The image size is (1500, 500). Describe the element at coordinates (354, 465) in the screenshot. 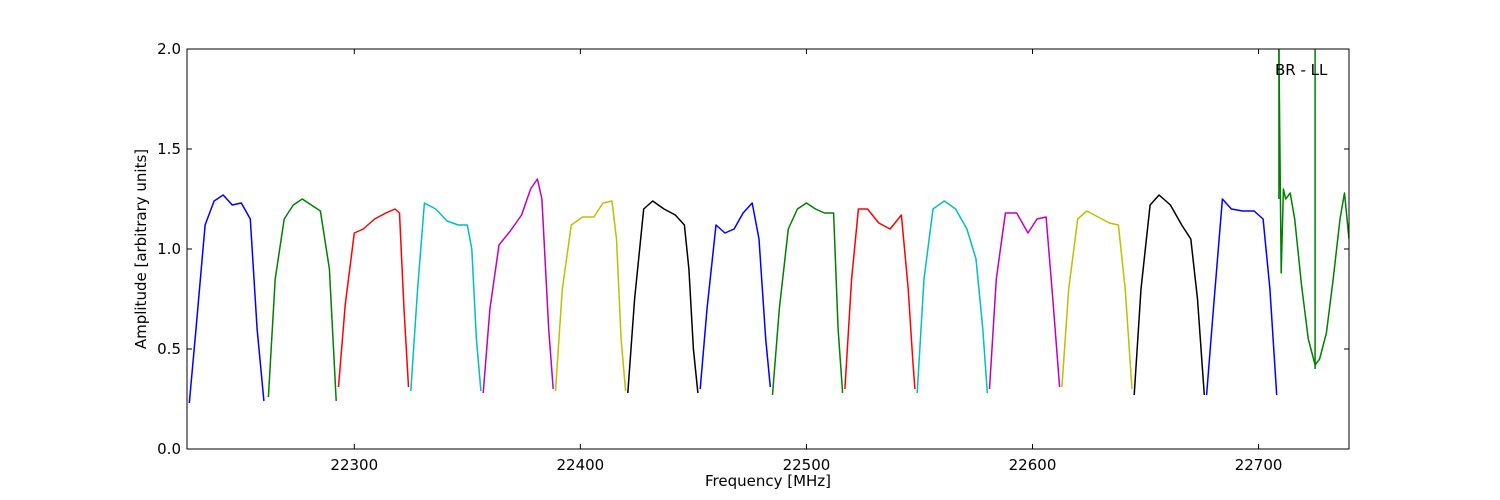

I see `x-tick-label: 22300` at that location.